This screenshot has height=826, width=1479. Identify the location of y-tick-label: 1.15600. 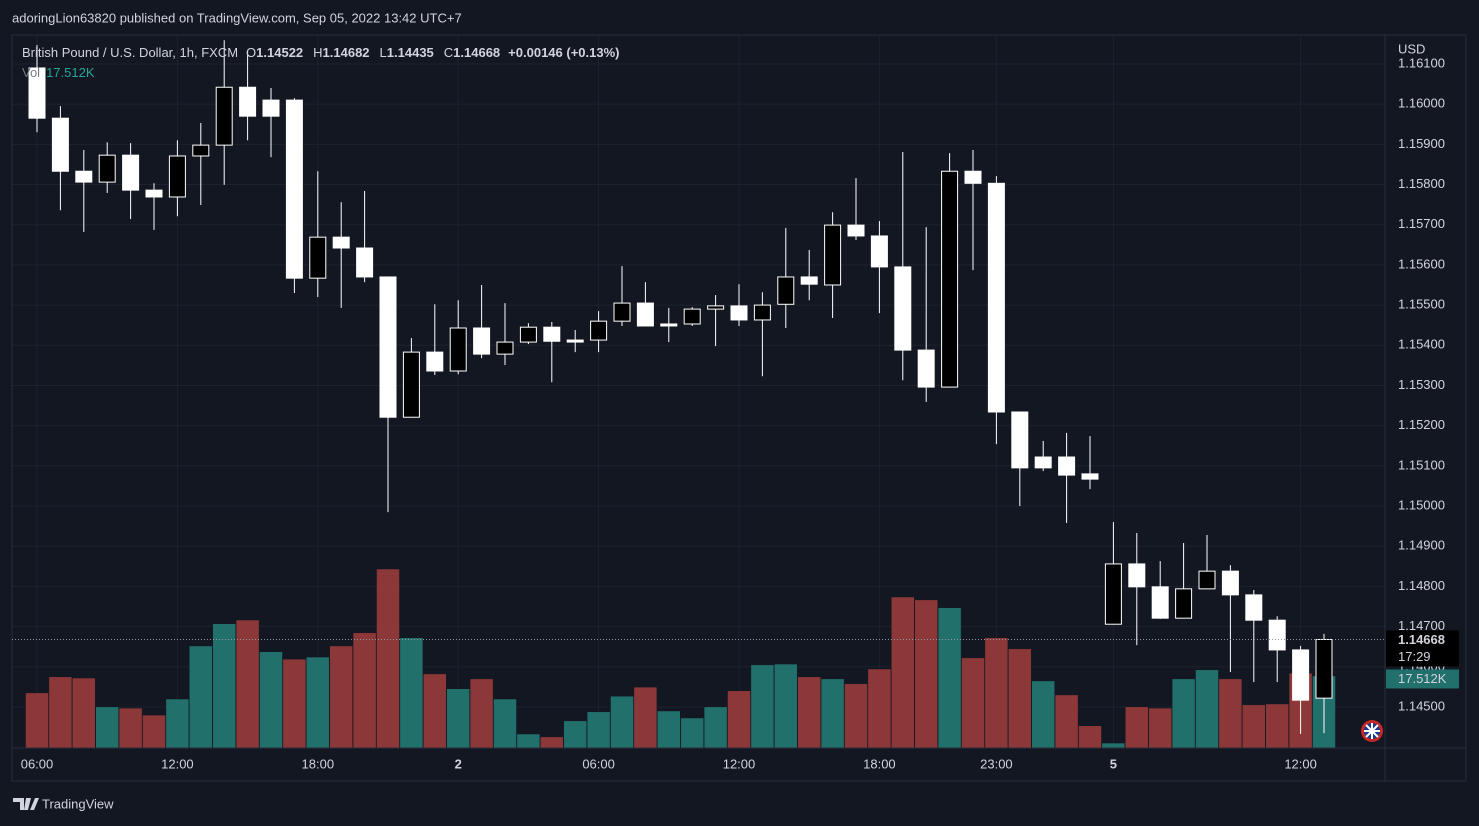
(1421, 263).